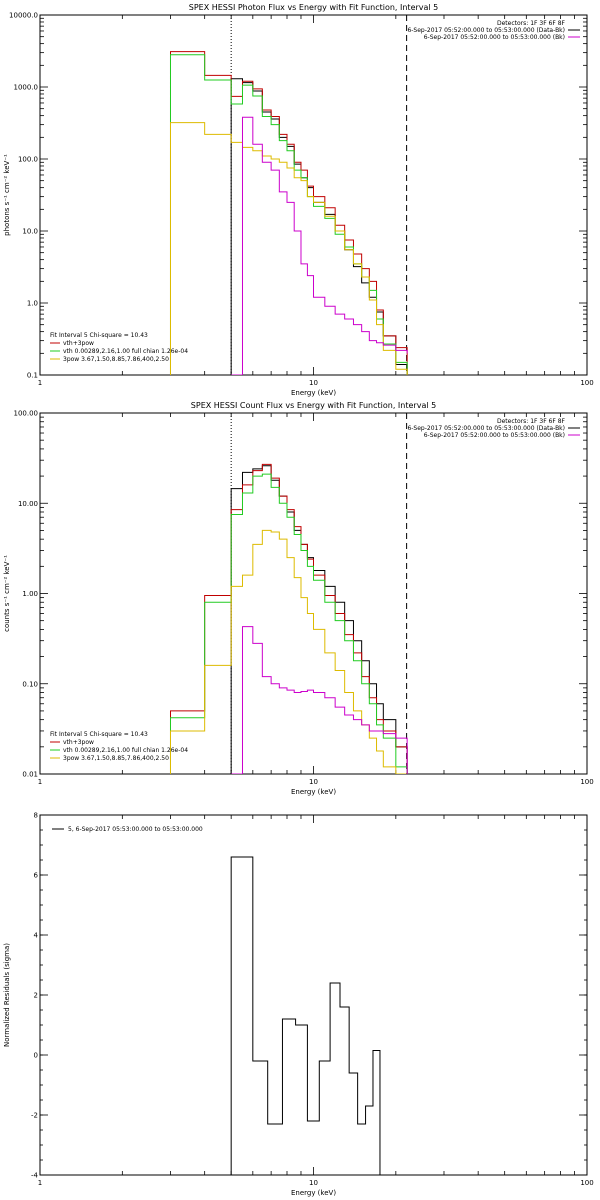 This screenshot has height=1200, width=600. Describe the element at coordinates (28, 504) in the screenshot. I see `y-tick-label: 10.00` at that location.